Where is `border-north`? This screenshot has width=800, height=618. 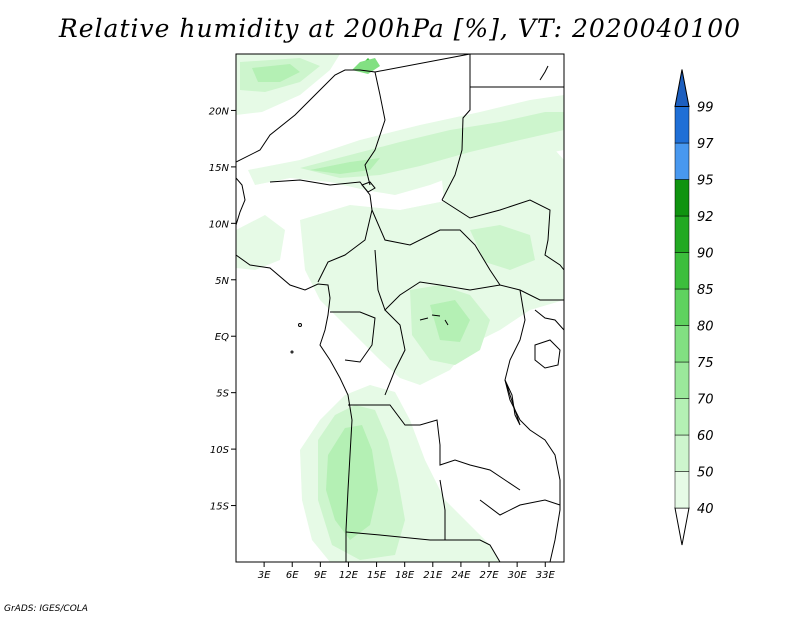
border-north is located at coordinates (311, 127).